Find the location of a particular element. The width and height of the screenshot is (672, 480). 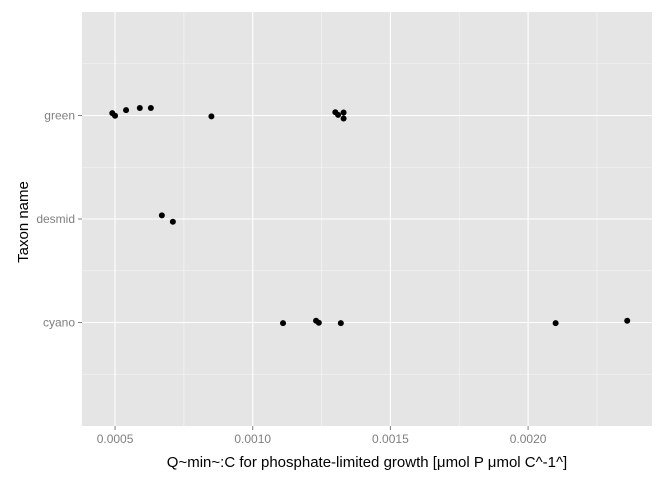

x-axis-ticks: 0.0005 0.0010 0.0015 0.0020 is located at coordinates (322, 436).